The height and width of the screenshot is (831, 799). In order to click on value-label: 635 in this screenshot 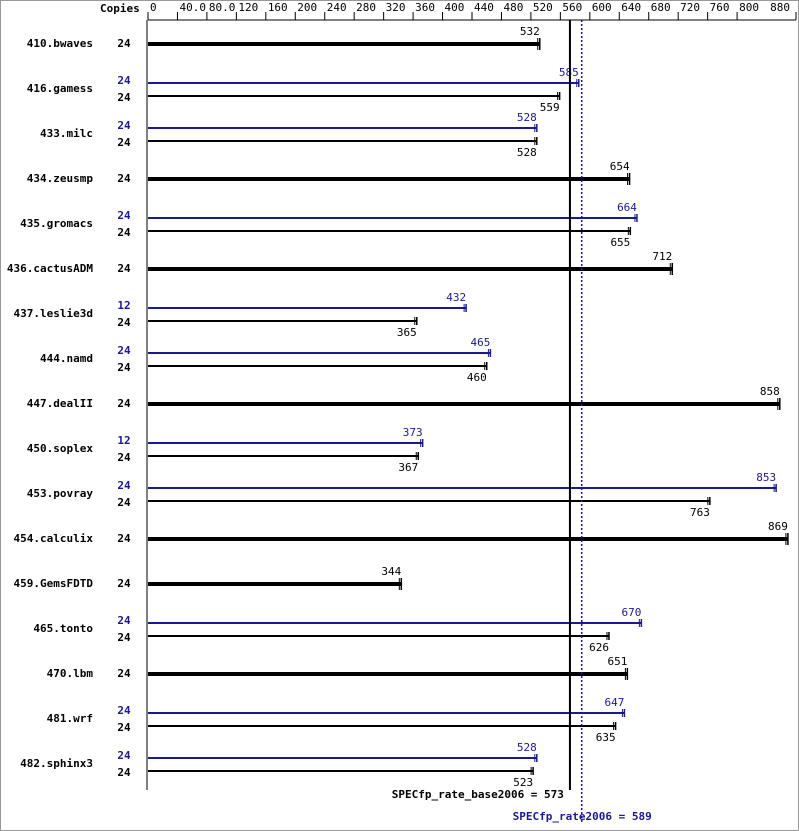, I will do `click(606, 737)`.